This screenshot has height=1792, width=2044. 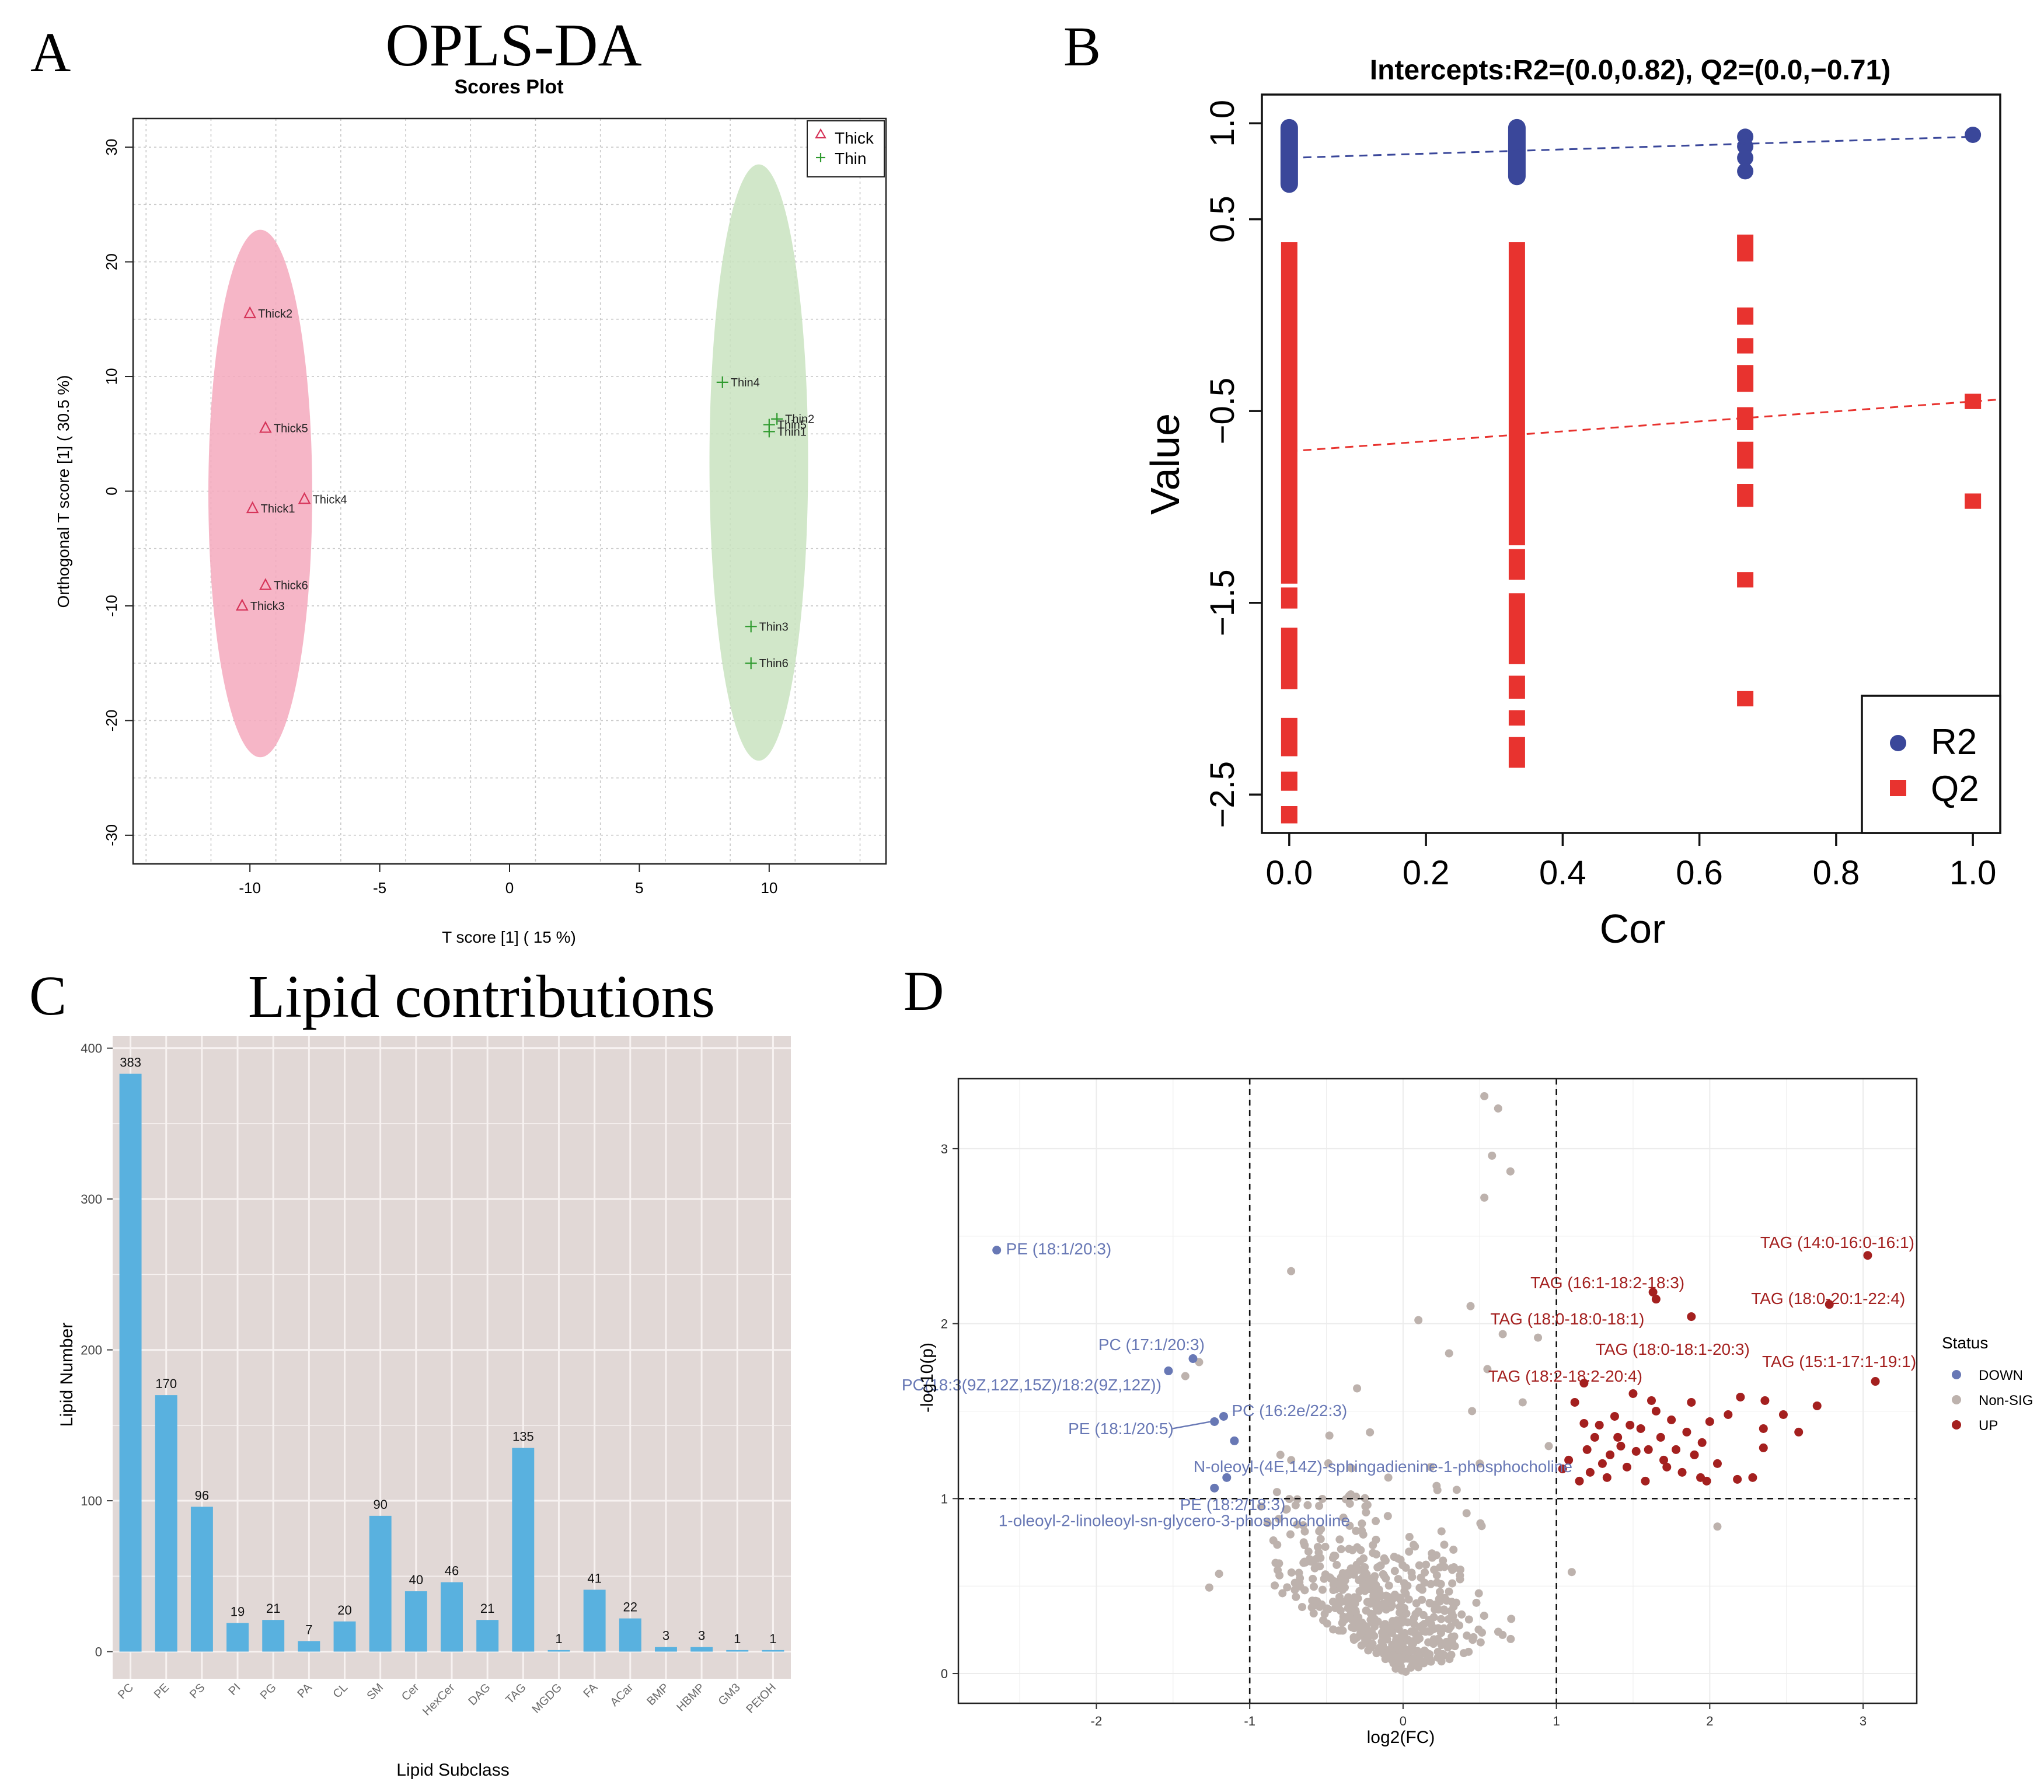 I want to click on score-point-thick1, so click(x=252, y=507).